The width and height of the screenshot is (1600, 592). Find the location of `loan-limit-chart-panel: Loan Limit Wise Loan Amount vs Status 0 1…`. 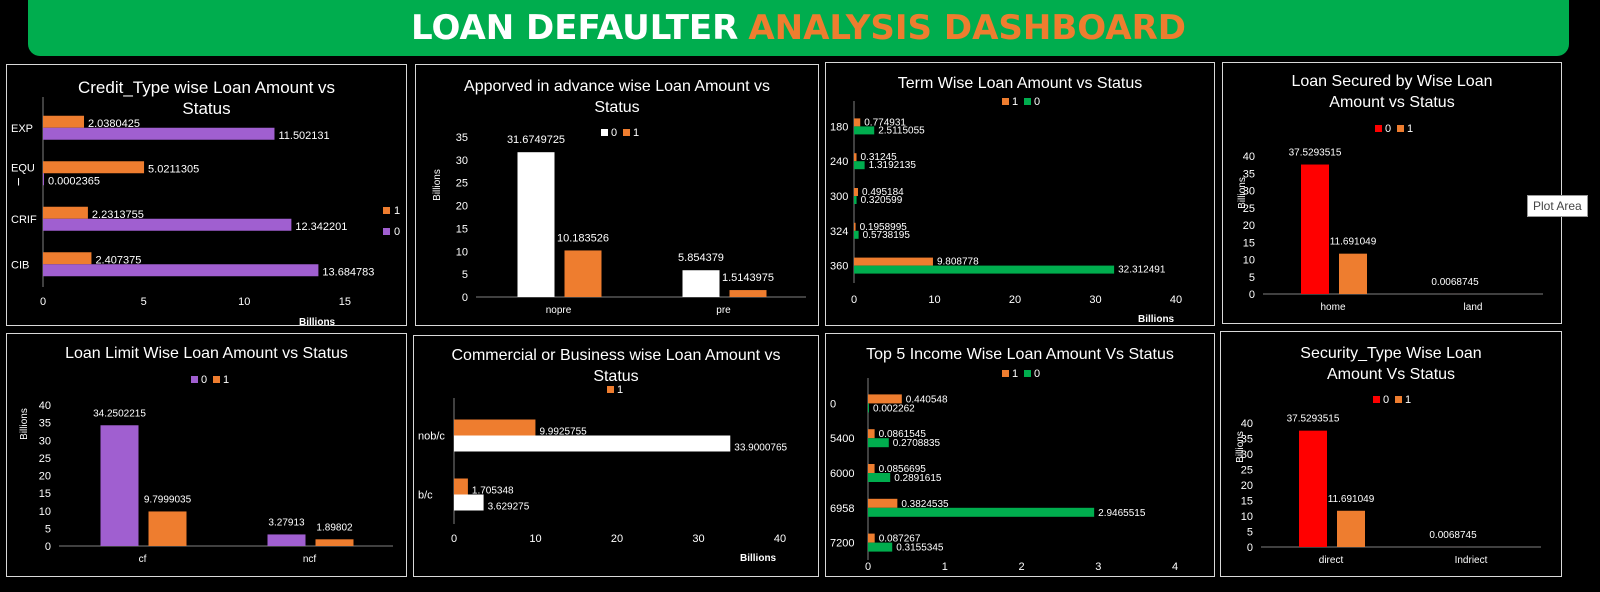

loan-limit-chart-panel: Loan Limit Wise Loan Amount vs Status 0 1… is located at coordinates (206, 455).